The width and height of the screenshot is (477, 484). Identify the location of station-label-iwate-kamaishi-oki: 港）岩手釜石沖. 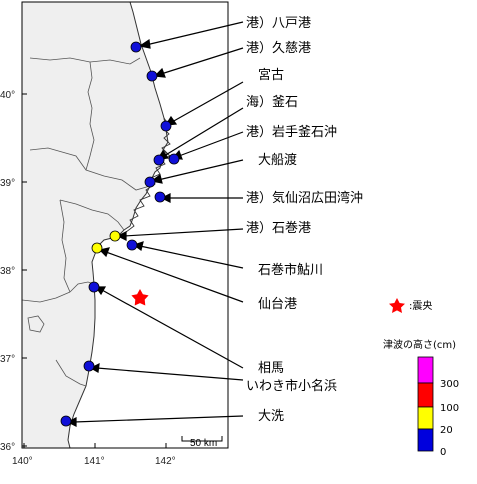
(291, 132).